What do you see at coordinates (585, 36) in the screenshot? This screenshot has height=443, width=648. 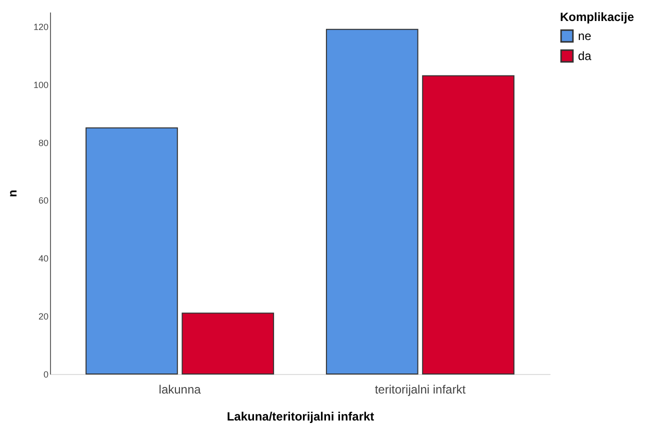 I see `legend-label: ne` at bounding box center [585, 36].